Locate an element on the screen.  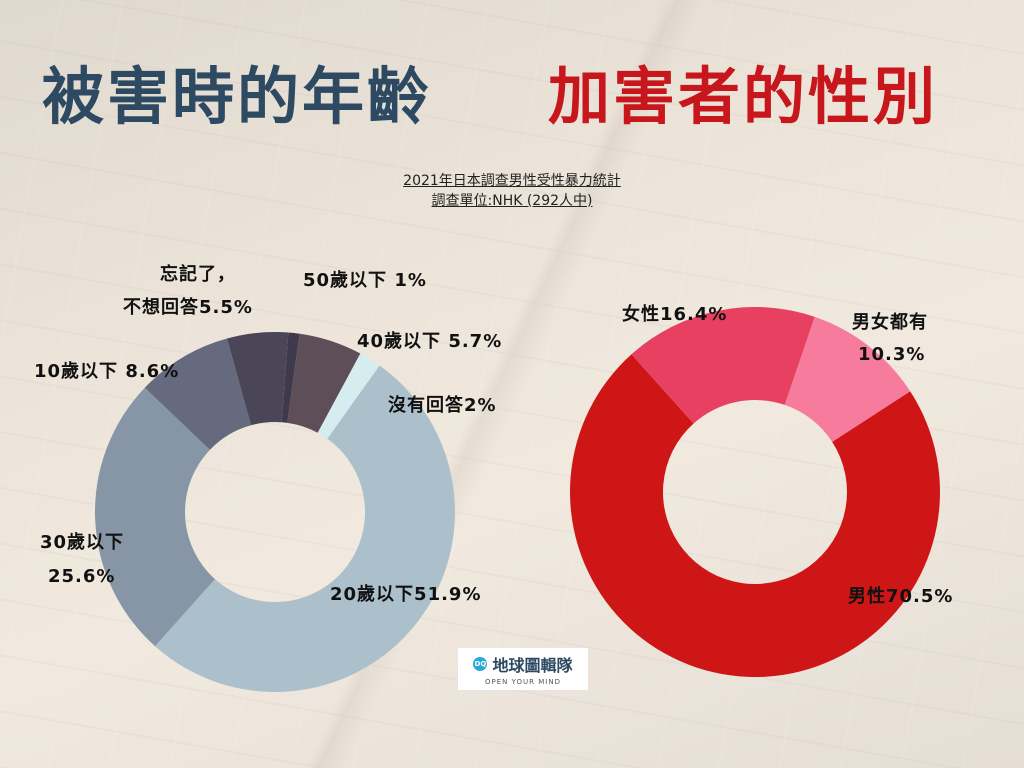
age-slice-under40 is located at coordinates (324, 383).